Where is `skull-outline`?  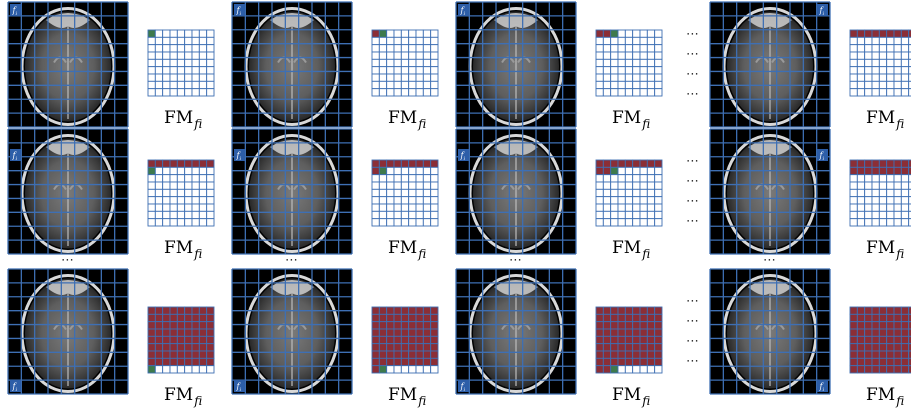 skull-outline is located at coordinates (516, 193).